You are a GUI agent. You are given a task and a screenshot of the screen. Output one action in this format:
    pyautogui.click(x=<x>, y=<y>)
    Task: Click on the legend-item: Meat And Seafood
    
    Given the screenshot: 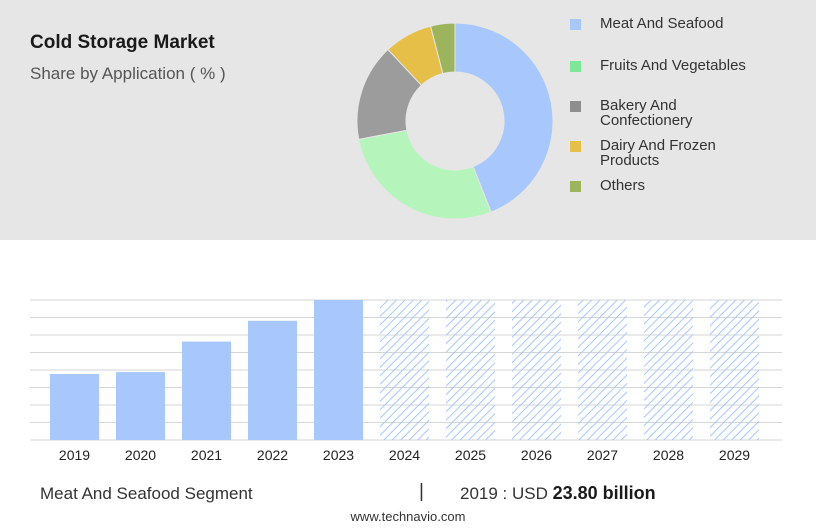 What is the action you would take?
    pyautogui.click(x=665, y=22)
    